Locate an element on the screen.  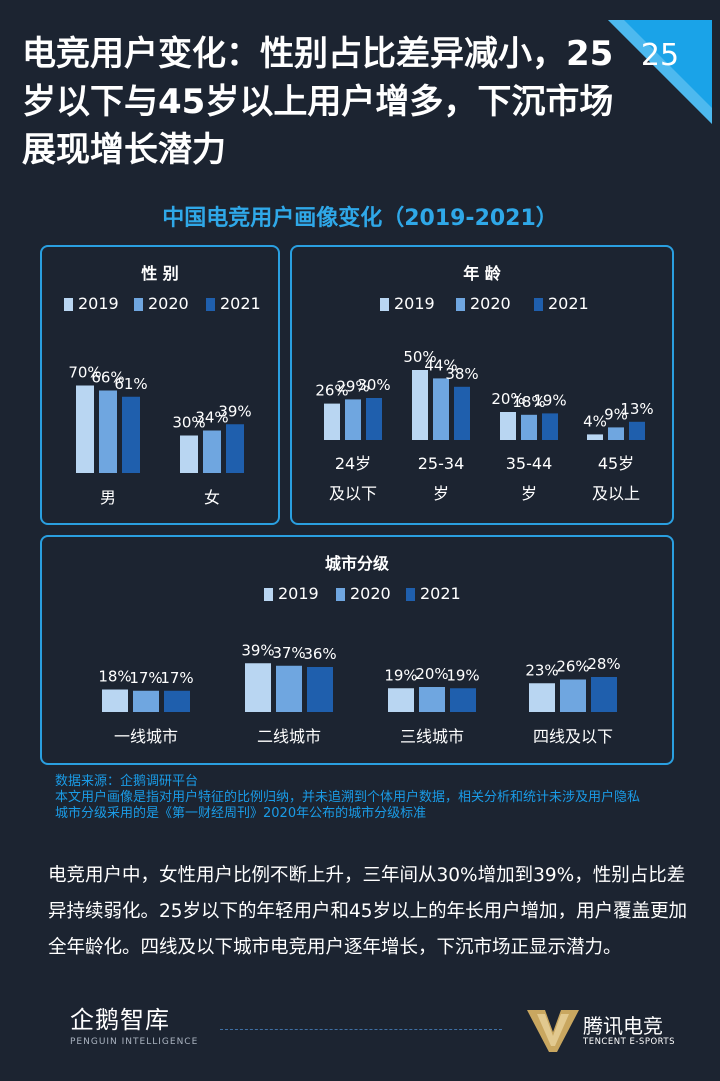
category-label: 24岁 is located at coordinates (353, 463).